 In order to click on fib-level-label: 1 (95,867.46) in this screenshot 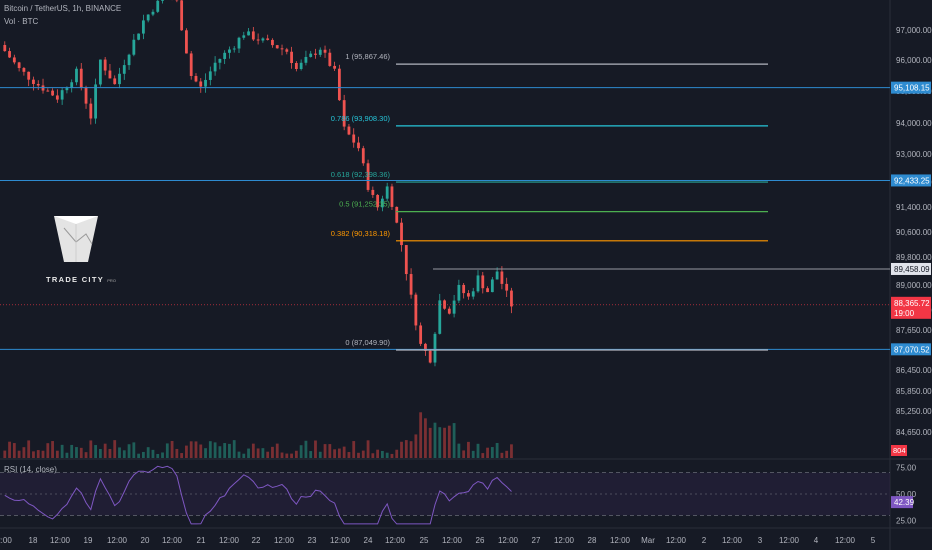, I will do `click(367, 56)`.